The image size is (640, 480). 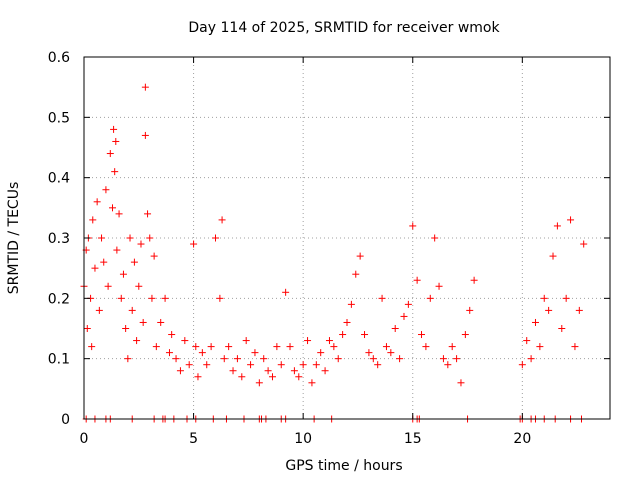 I want to click on y-tick-label: 0, so click(x=65, y=420).